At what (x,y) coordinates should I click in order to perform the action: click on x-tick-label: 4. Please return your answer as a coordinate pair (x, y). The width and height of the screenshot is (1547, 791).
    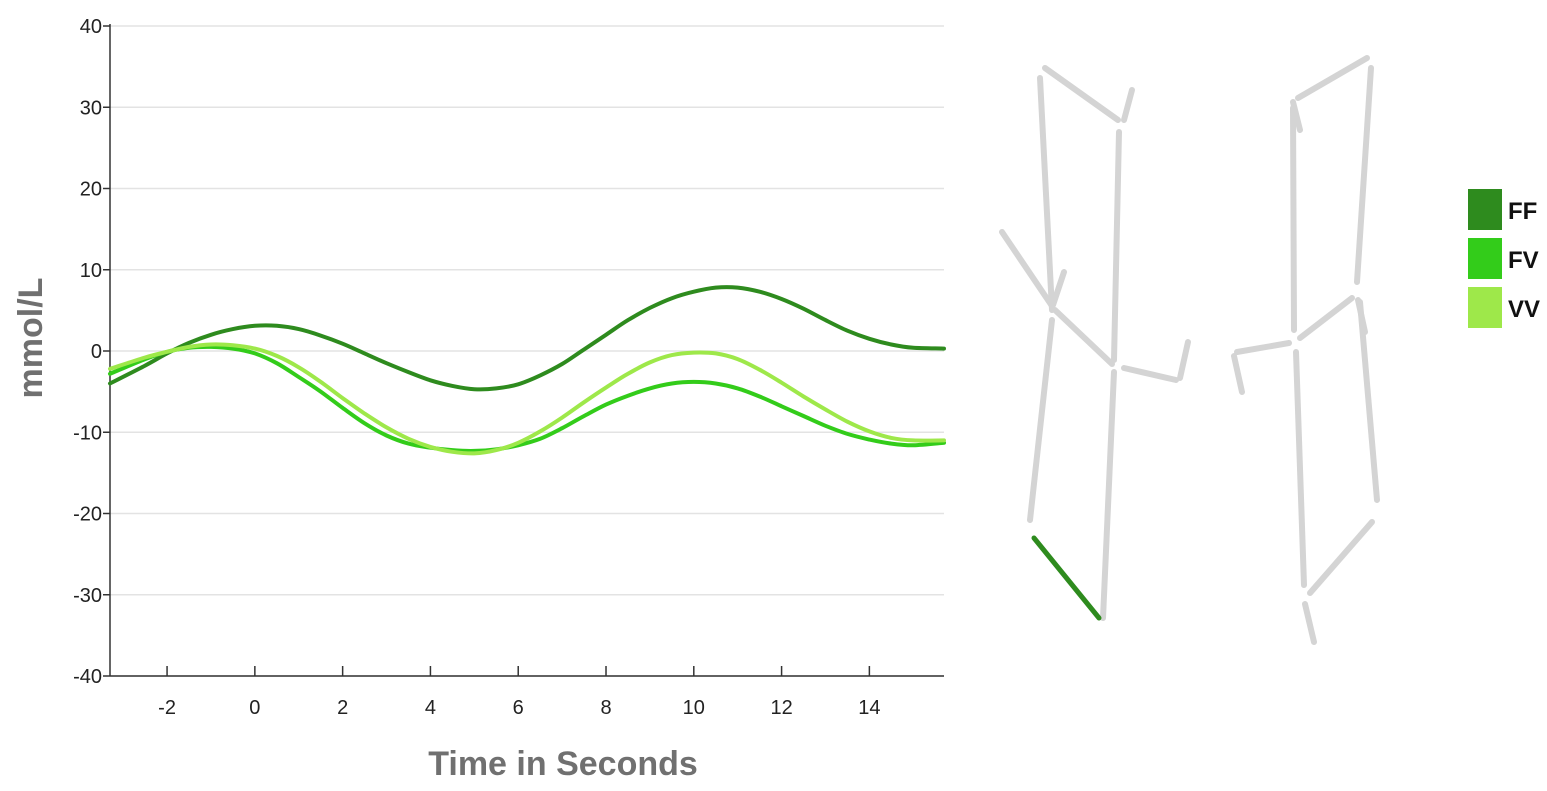
    Looking at the image, I should click on (430, 708).